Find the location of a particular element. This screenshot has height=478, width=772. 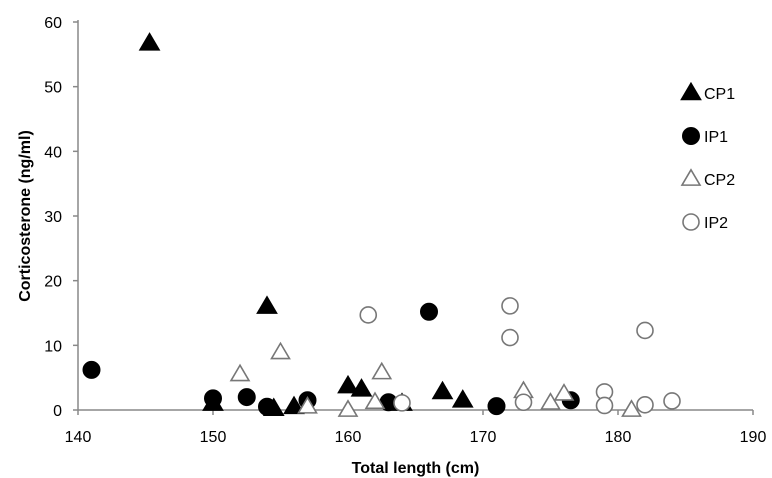

x-axis: 140 150 160 170 180 190 is located at coordinates (416, 427).